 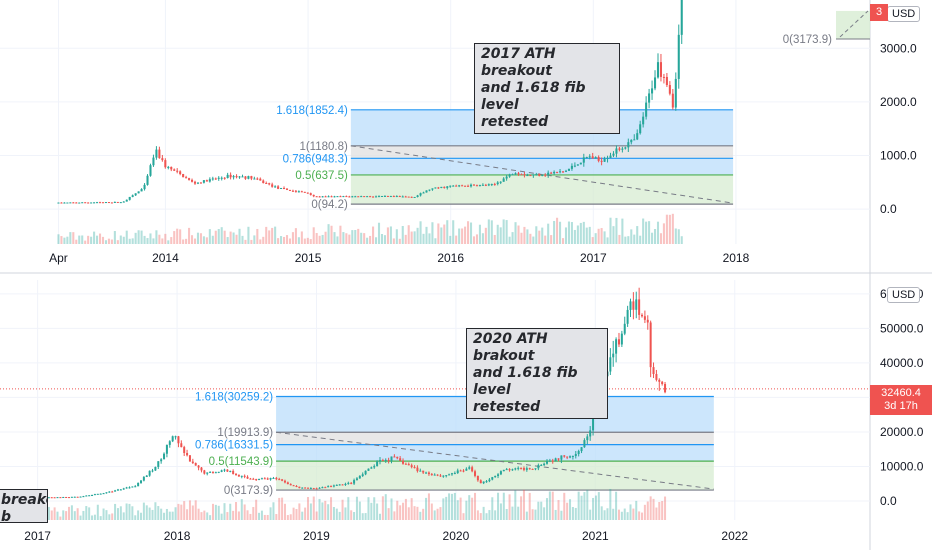 I want to click on y-tick-label: 40000.0, so click(x=902, y=363).